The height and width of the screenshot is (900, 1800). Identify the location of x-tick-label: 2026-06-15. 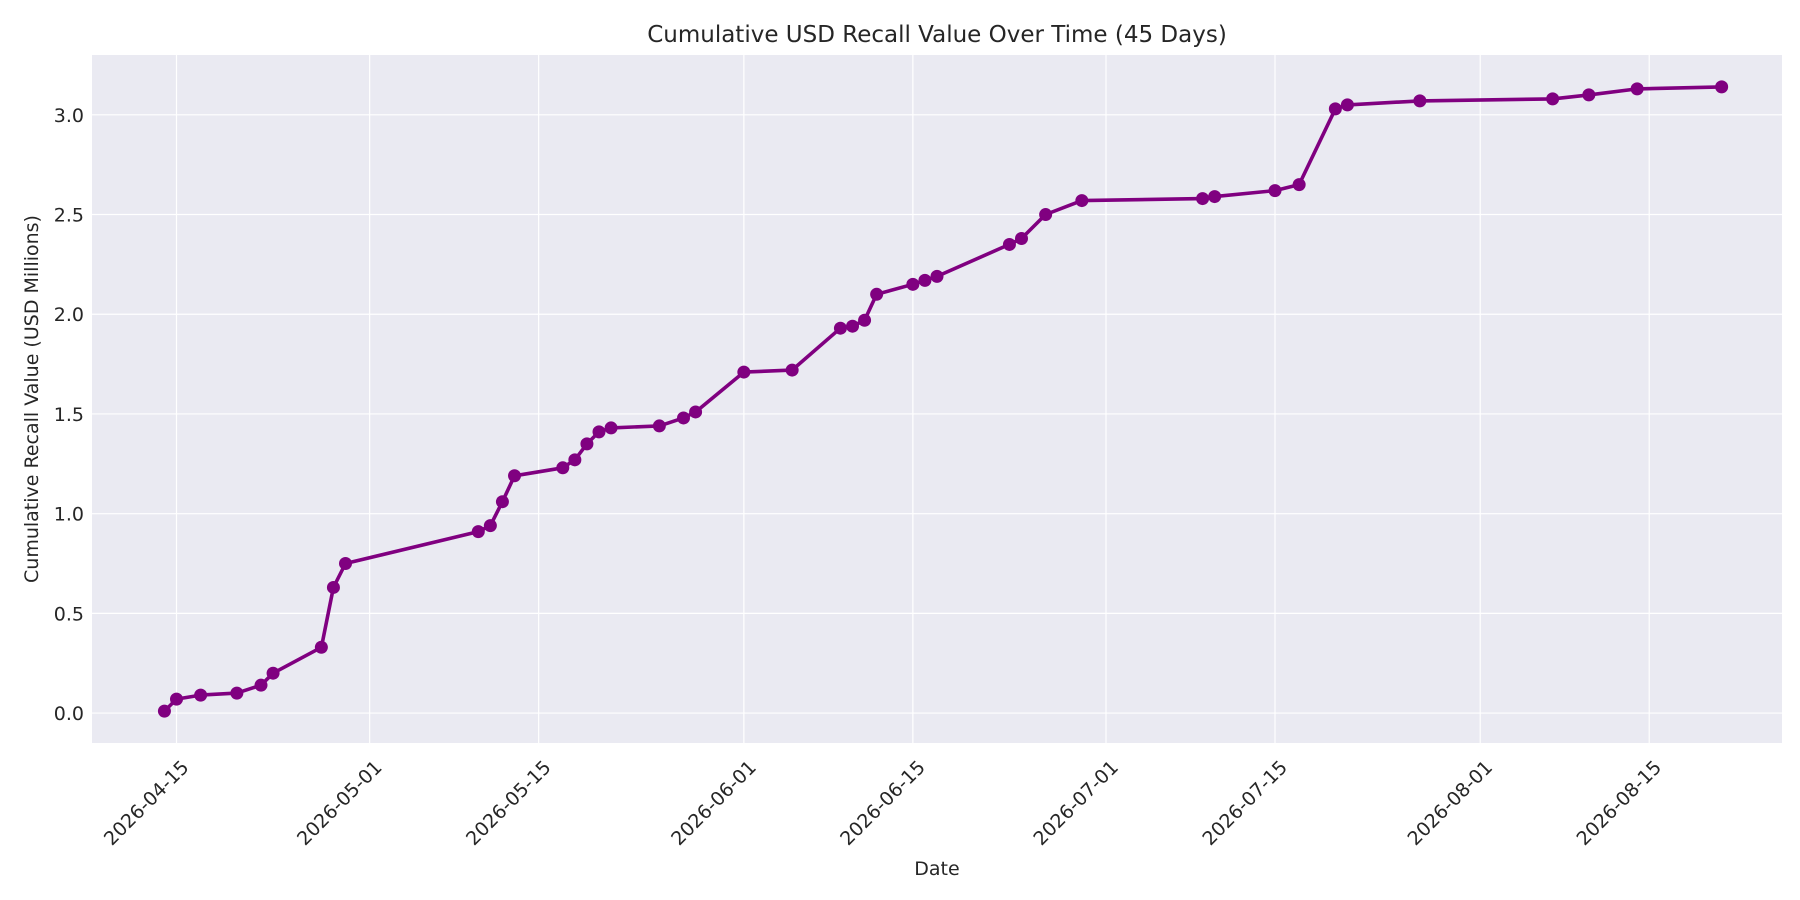
(883, 803).